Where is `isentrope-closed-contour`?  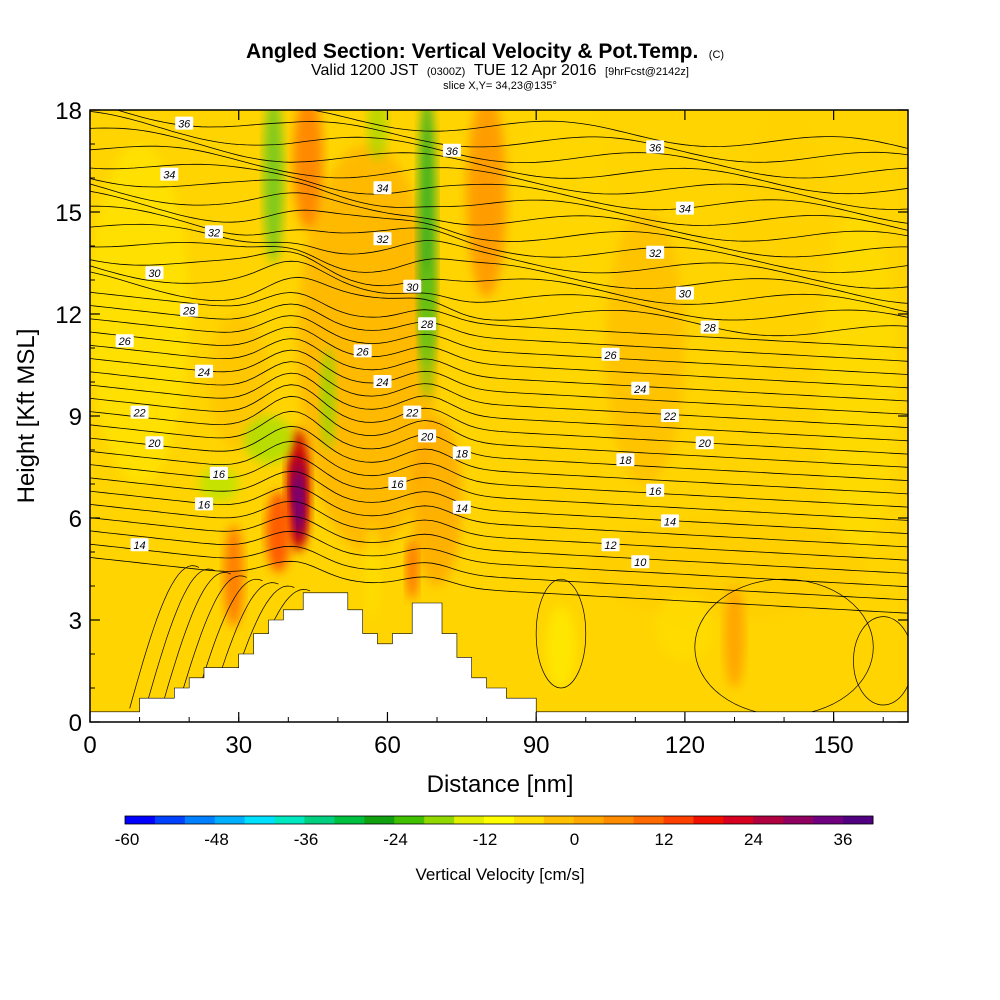
isentrope-closed-contour is located at coordinates (880, 661).